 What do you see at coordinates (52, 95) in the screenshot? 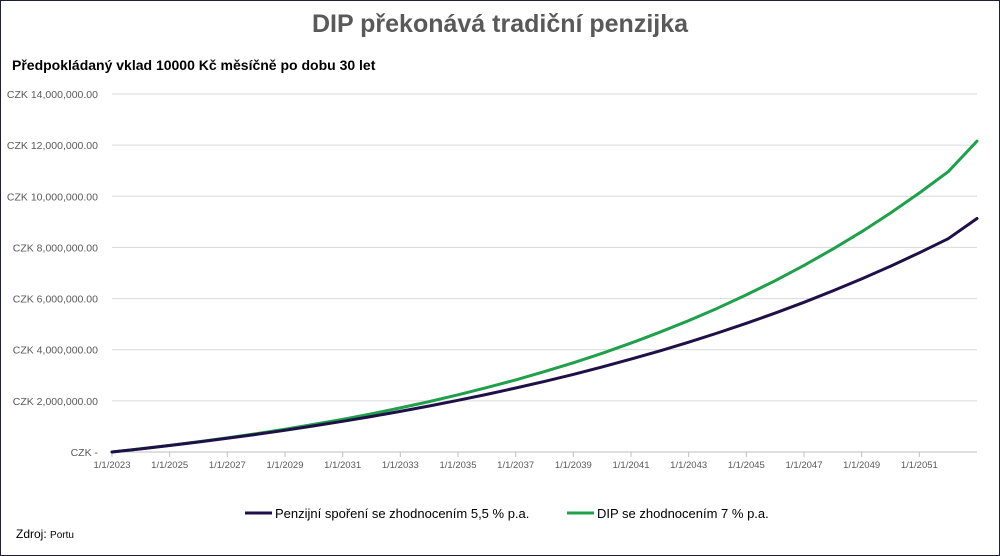
I see `y-tick-label: CZK 14,000,000.00` at bounding box center [52, 95].